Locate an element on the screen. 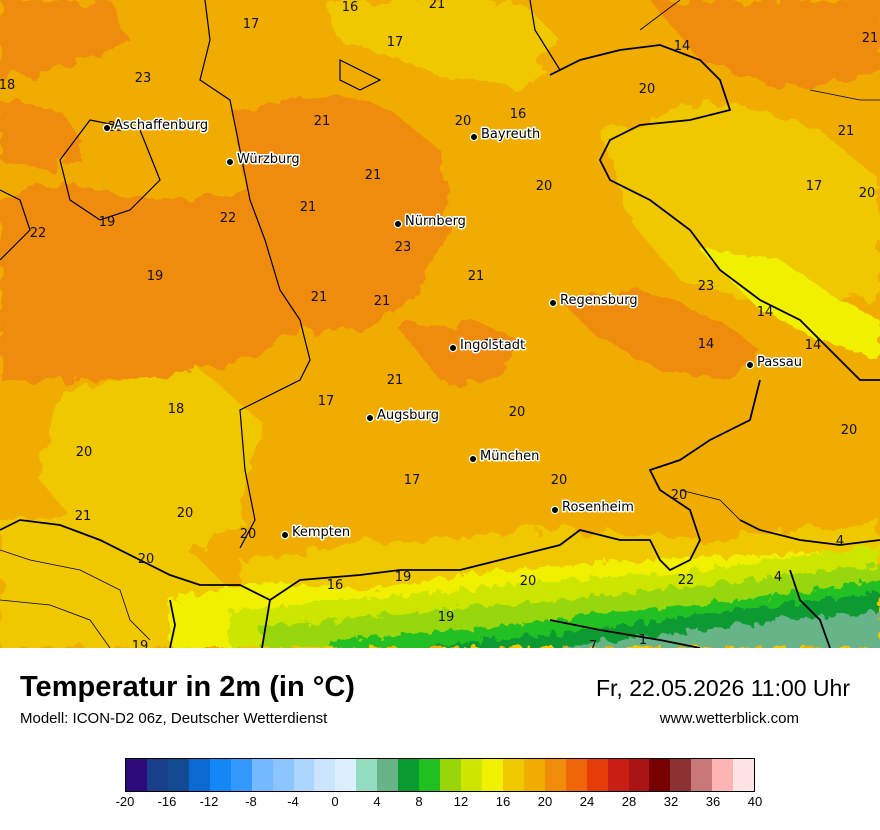  color-scale-tick: 16 is located at coordinates (503, 801).